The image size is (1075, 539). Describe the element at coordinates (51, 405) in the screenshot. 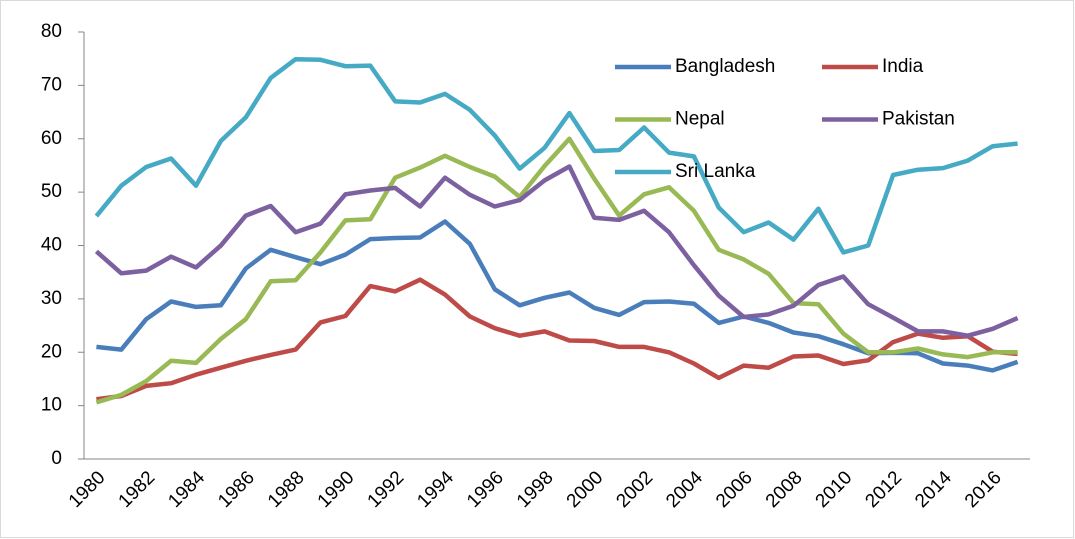

I see `y-tick-label: 10` at that location.